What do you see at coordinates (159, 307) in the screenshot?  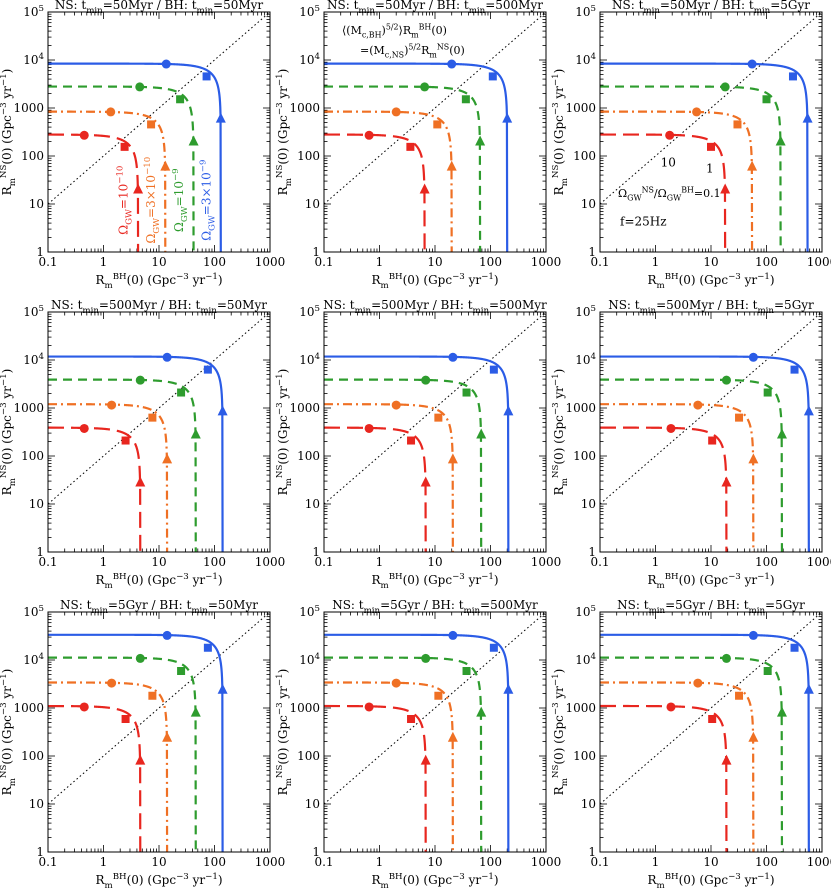 I see `panel-title: NS: tmin=500Myr / BH: tmin=50Myr` at bounding box center [159, 307].